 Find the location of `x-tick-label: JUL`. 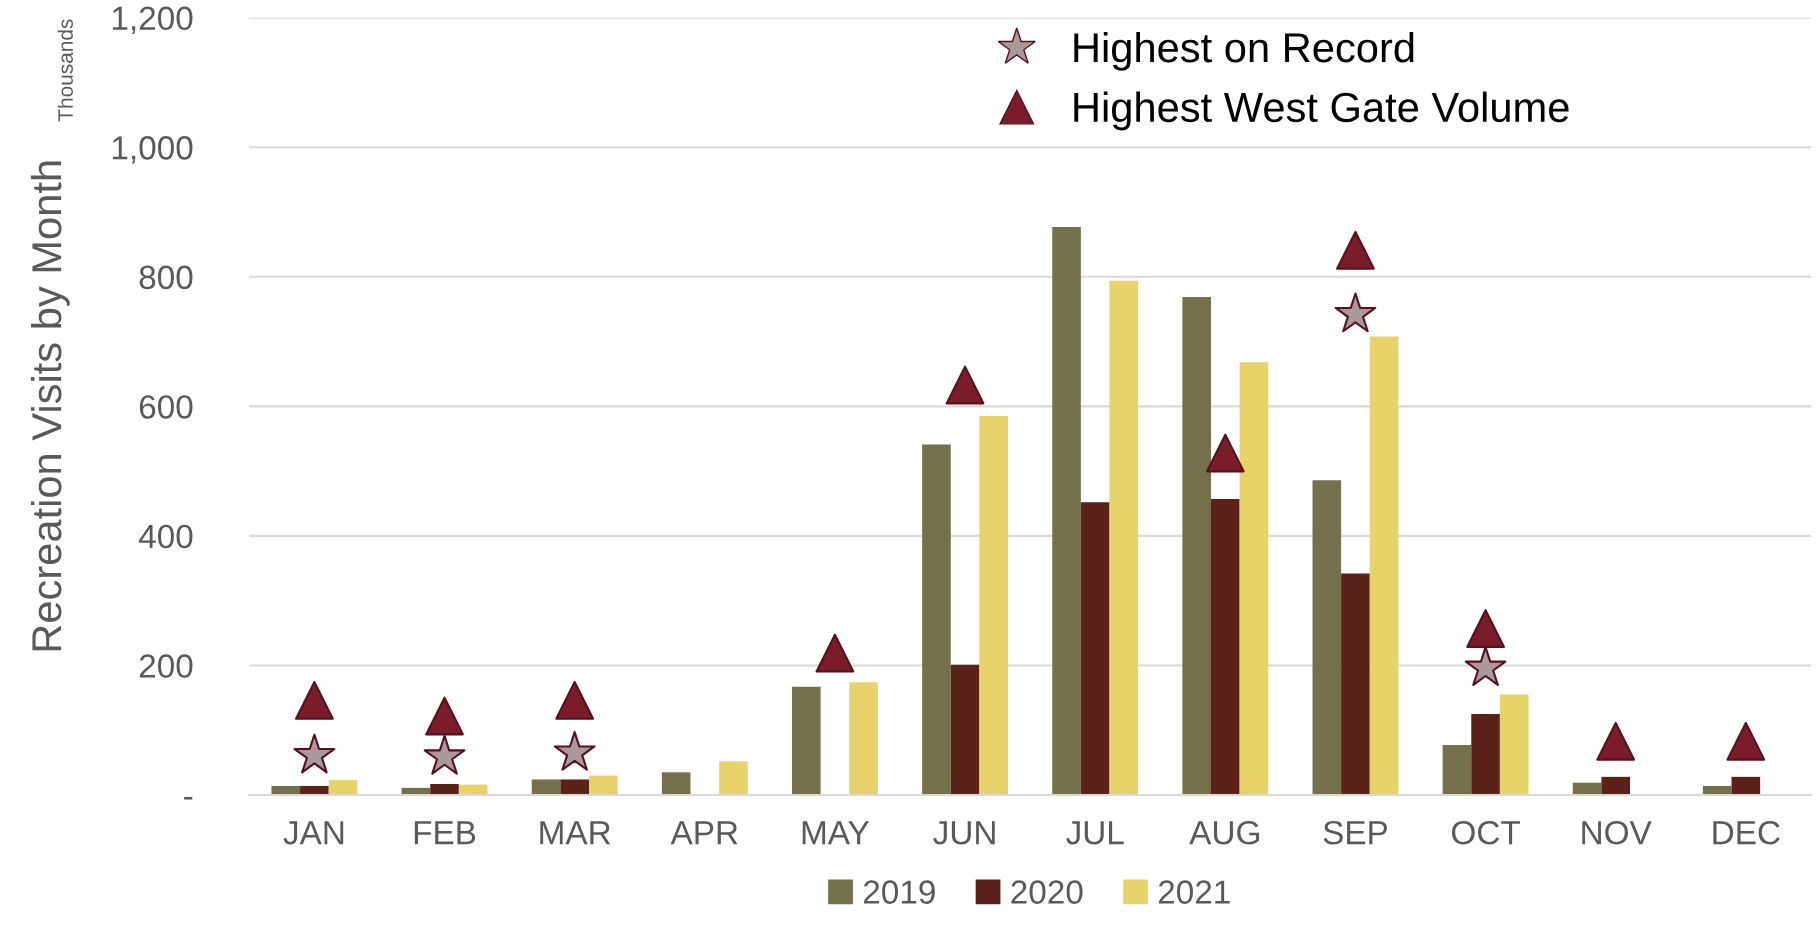

x-tick-label: JUL is located at coordinates (1095, 833).